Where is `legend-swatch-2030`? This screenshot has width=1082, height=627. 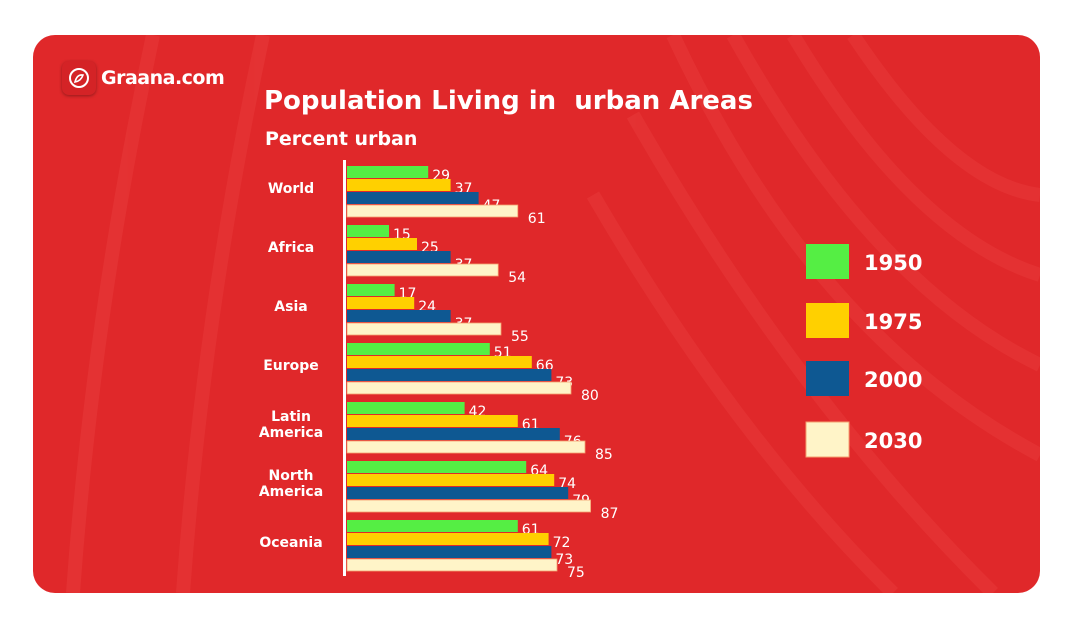 legend-swatch-2030 is located at coordinates (827, 439).